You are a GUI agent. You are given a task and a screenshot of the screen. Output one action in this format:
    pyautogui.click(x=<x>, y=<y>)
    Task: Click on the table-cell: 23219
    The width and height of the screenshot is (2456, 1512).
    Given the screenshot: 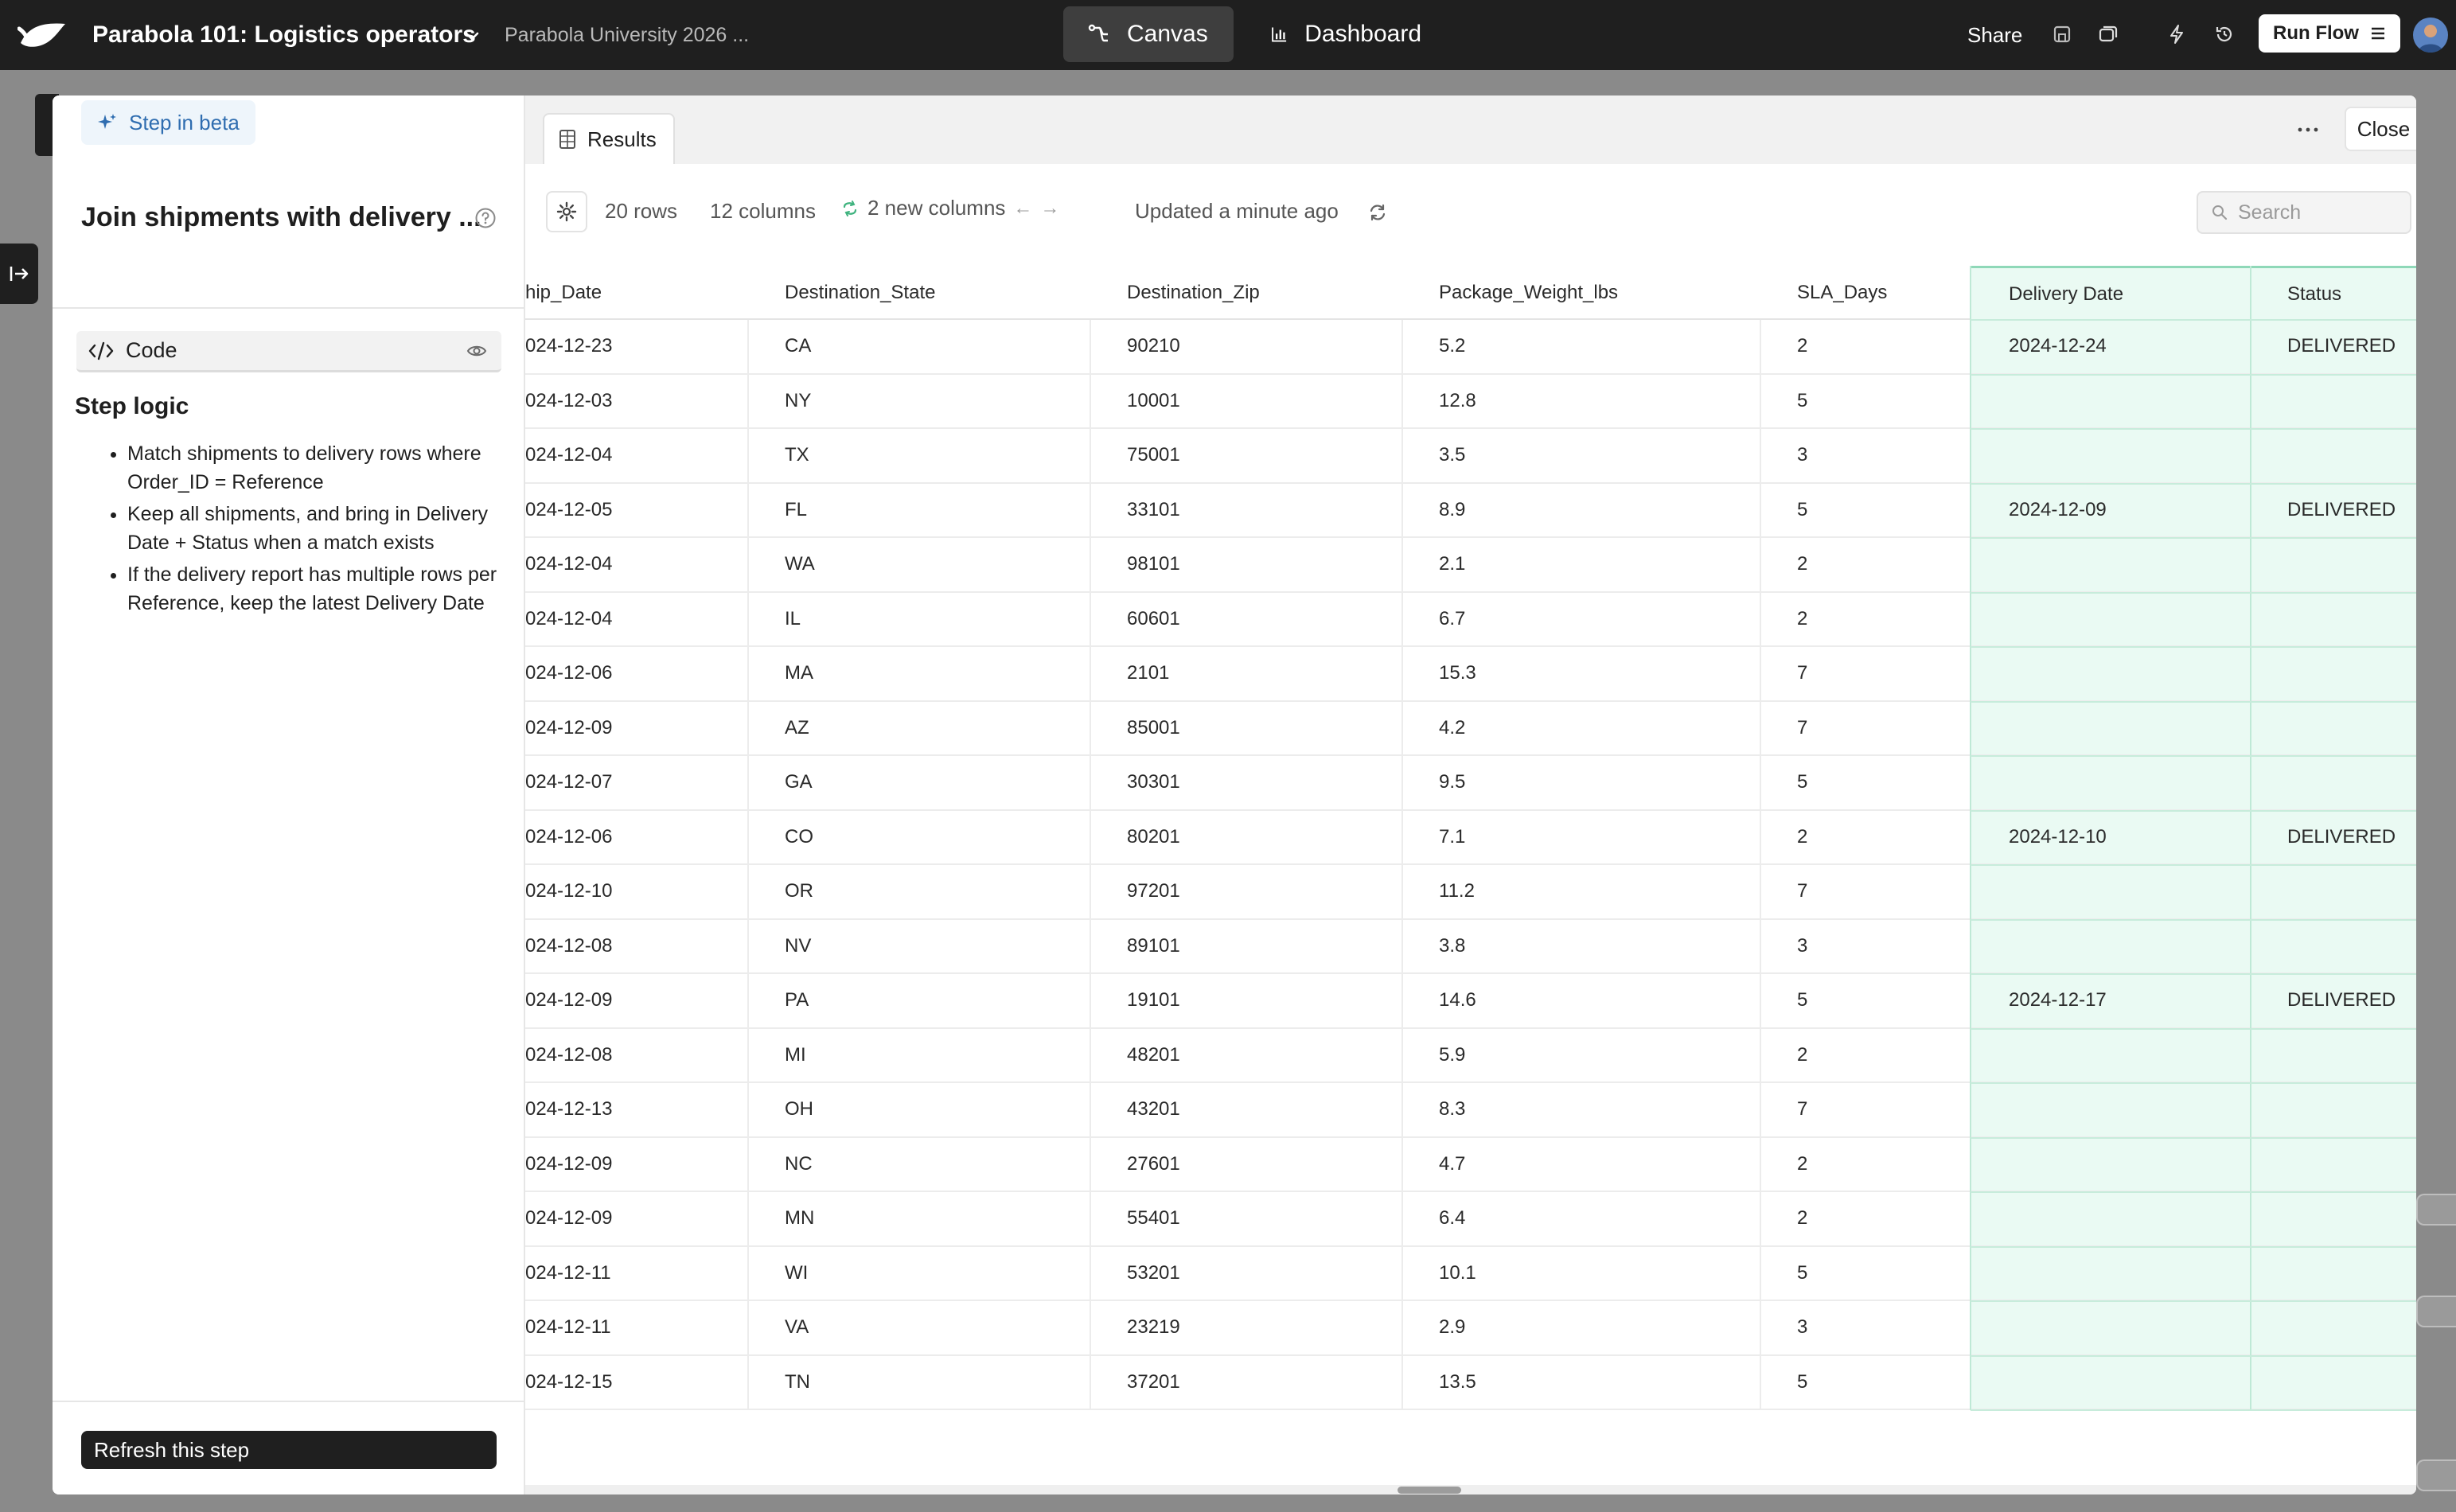 What is the action you would take?
    pyautogui.click(x=1153, y=1327)
    